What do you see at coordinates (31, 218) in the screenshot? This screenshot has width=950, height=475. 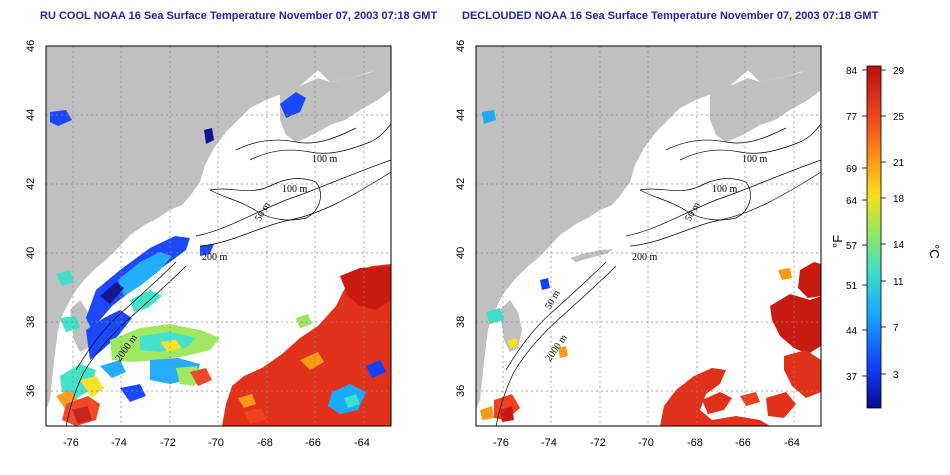 I see `lat-axis-left: 36 38 40 42 44 46` at bounding box center [31, 218].